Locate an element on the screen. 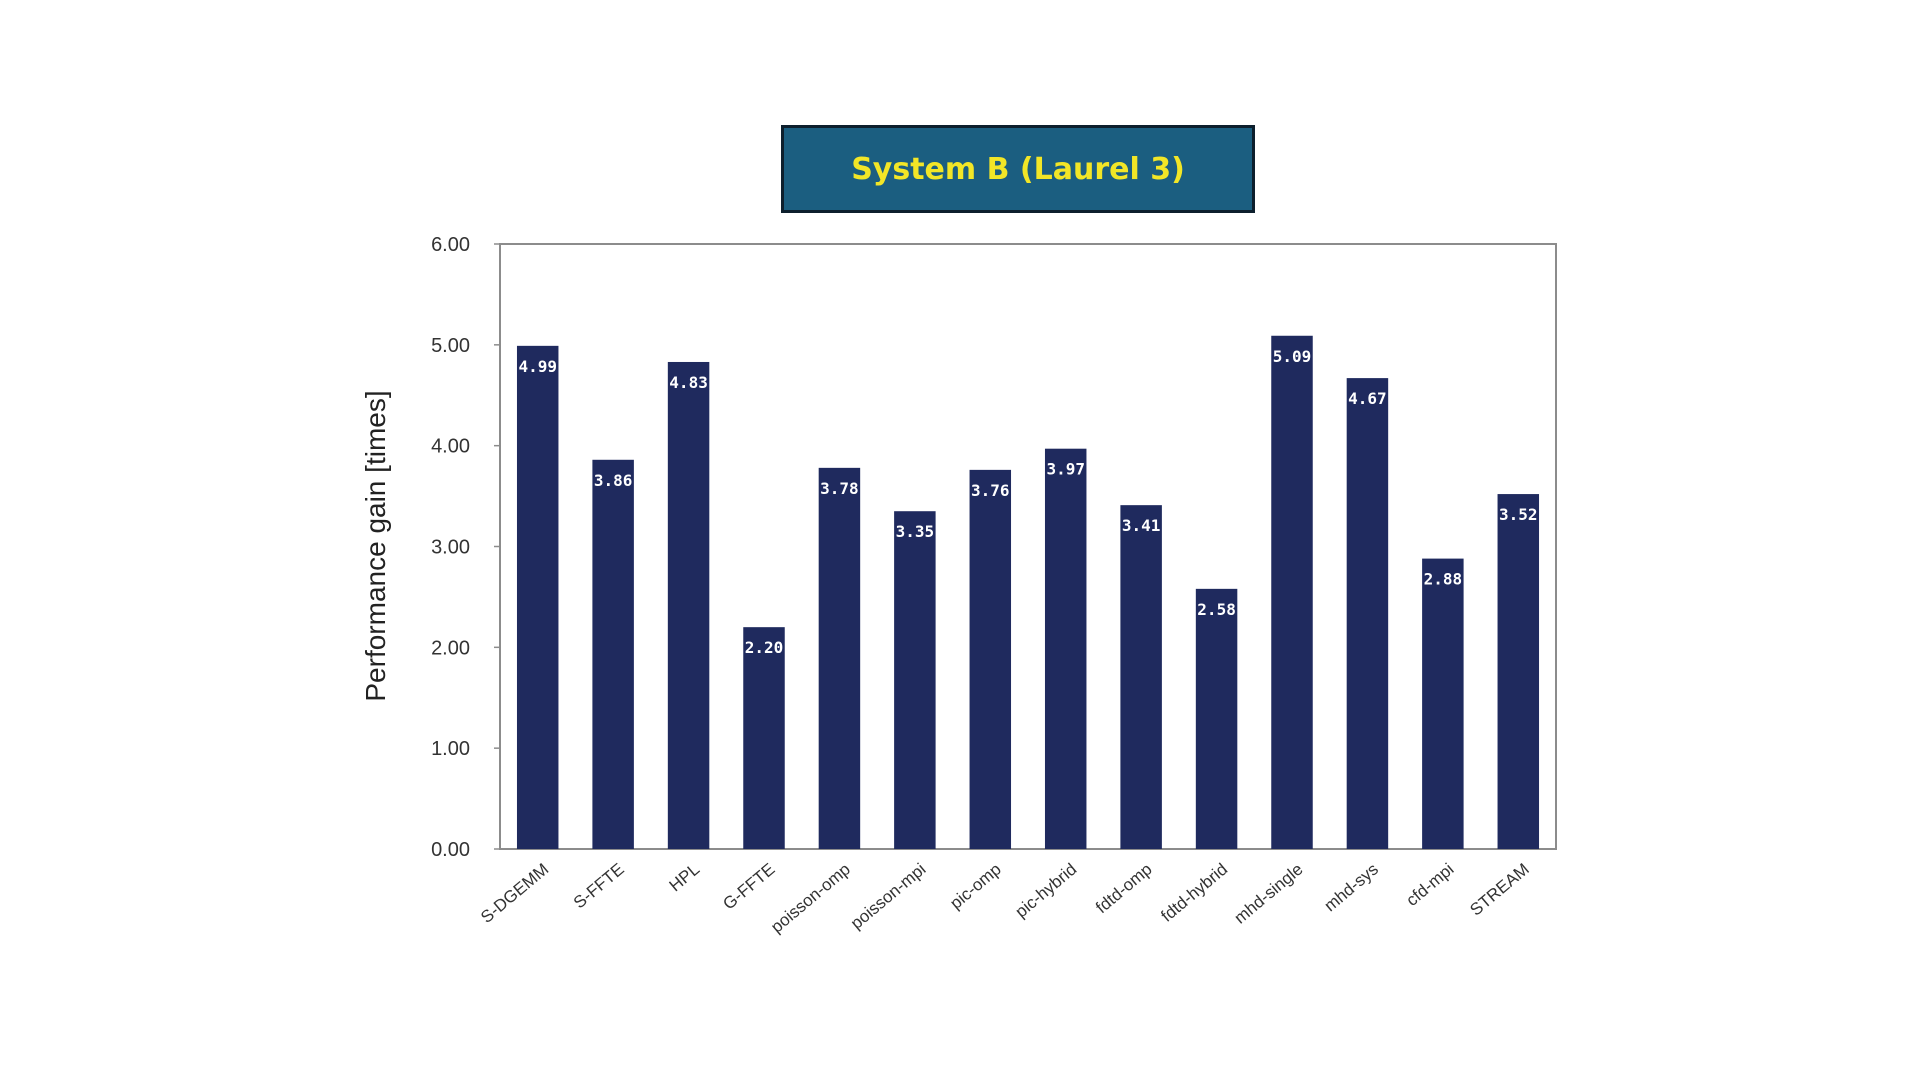  x-category-label: poisson-mpi is located at coordinates (888, 896).